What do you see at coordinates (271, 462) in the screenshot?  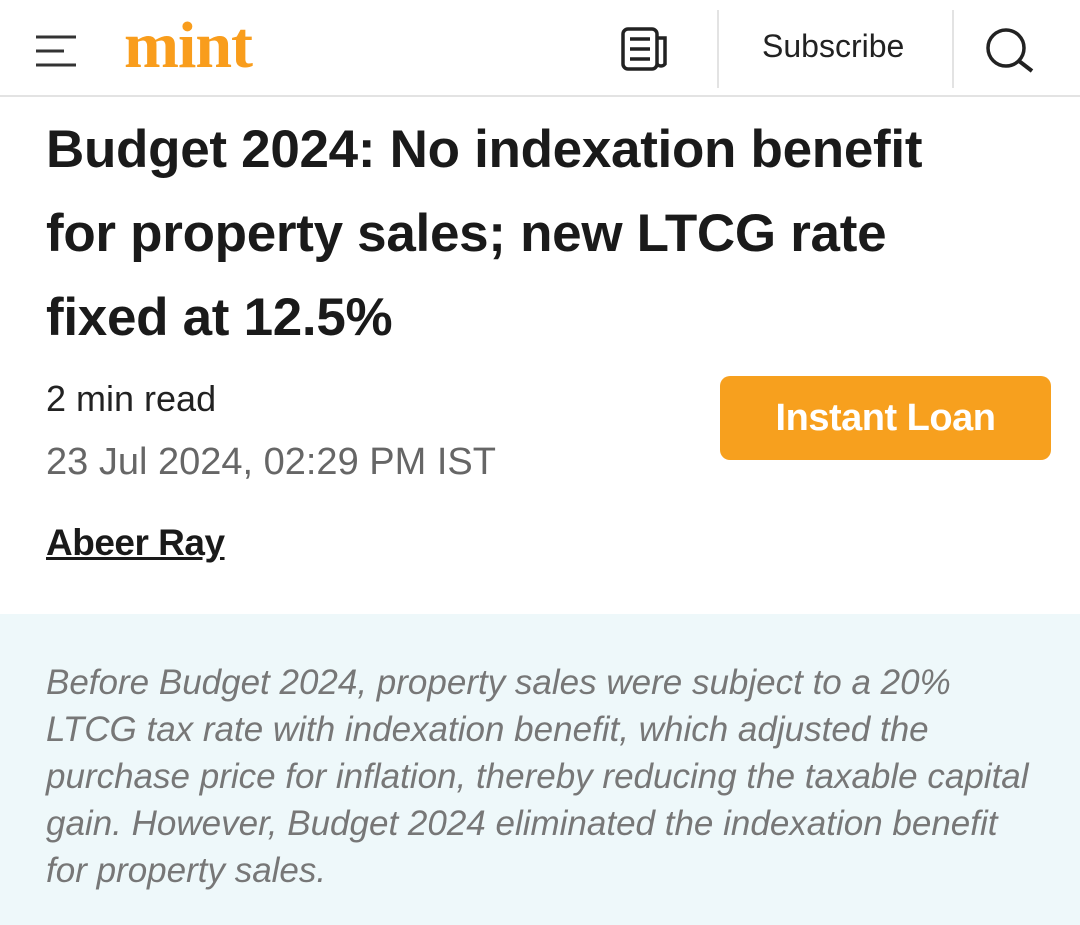 I see `publish-date: 23 Jul 2024, 02:29 PM IST` at bounding box center [271, 462].